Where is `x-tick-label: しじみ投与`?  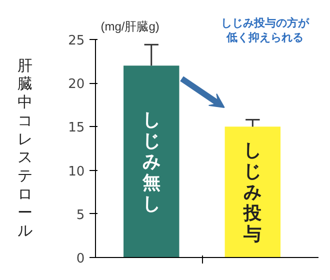 x-tick-label: しじみ投与 is located at coordinates (252, 192).